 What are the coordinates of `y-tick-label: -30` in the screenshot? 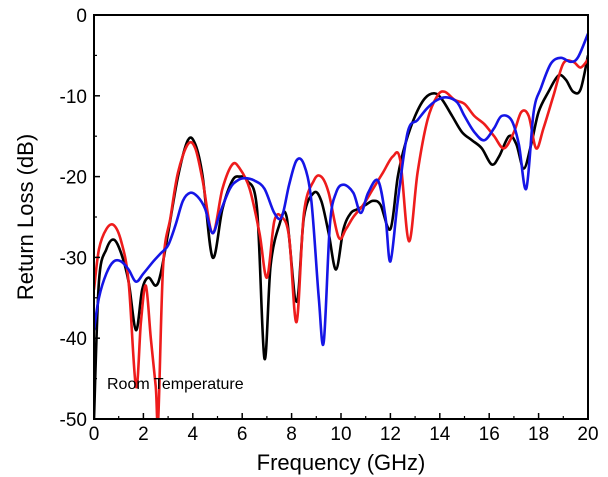 It's located at (73, 258).